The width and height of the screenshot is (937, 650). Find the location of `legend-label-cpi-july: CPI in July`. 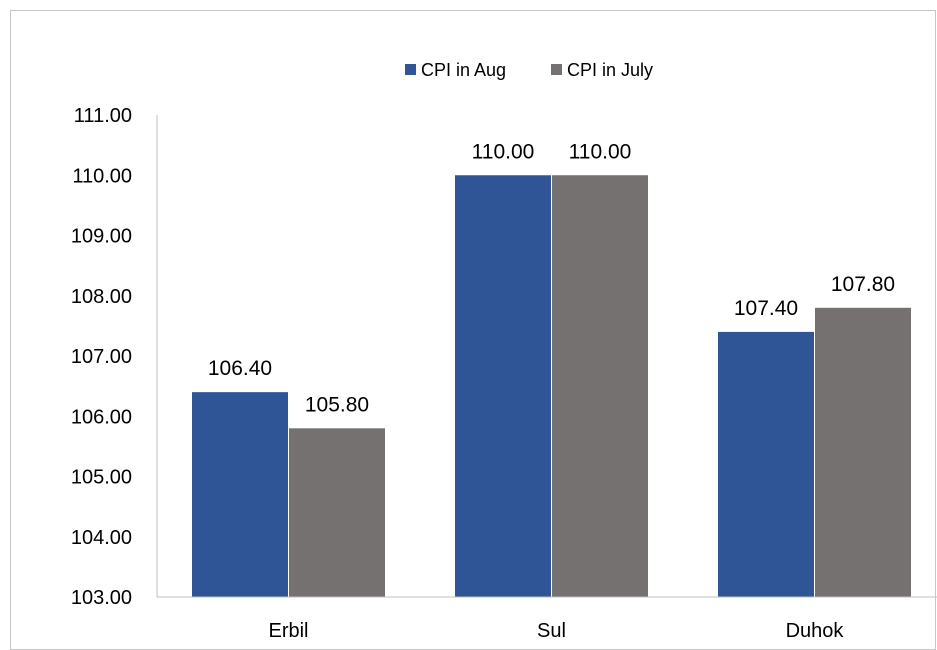

legend-label-cpi-july: CPI in July is located at coordinates (610, 70).